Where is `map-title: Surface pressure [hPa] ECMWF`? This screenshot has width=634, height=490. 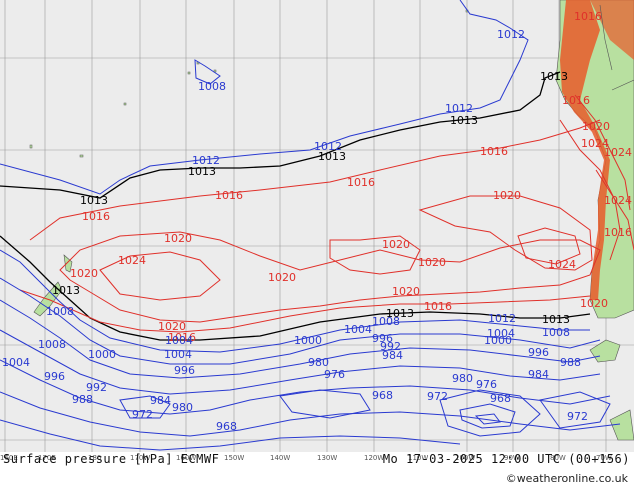
map-title: Surface pressure [hPa] ECMWF is located at coordinates (111, 459).